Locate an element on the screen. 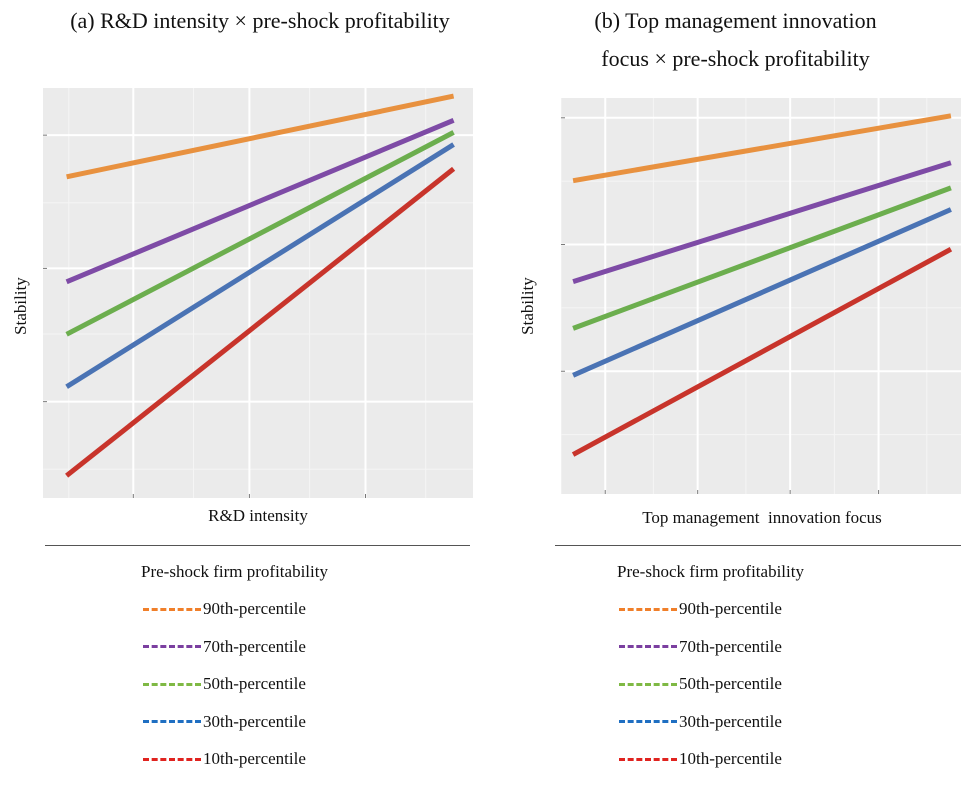 The image size is (961, 785). panel-a-legend-item: 70th-percentile is located at coordinates (234, 647).